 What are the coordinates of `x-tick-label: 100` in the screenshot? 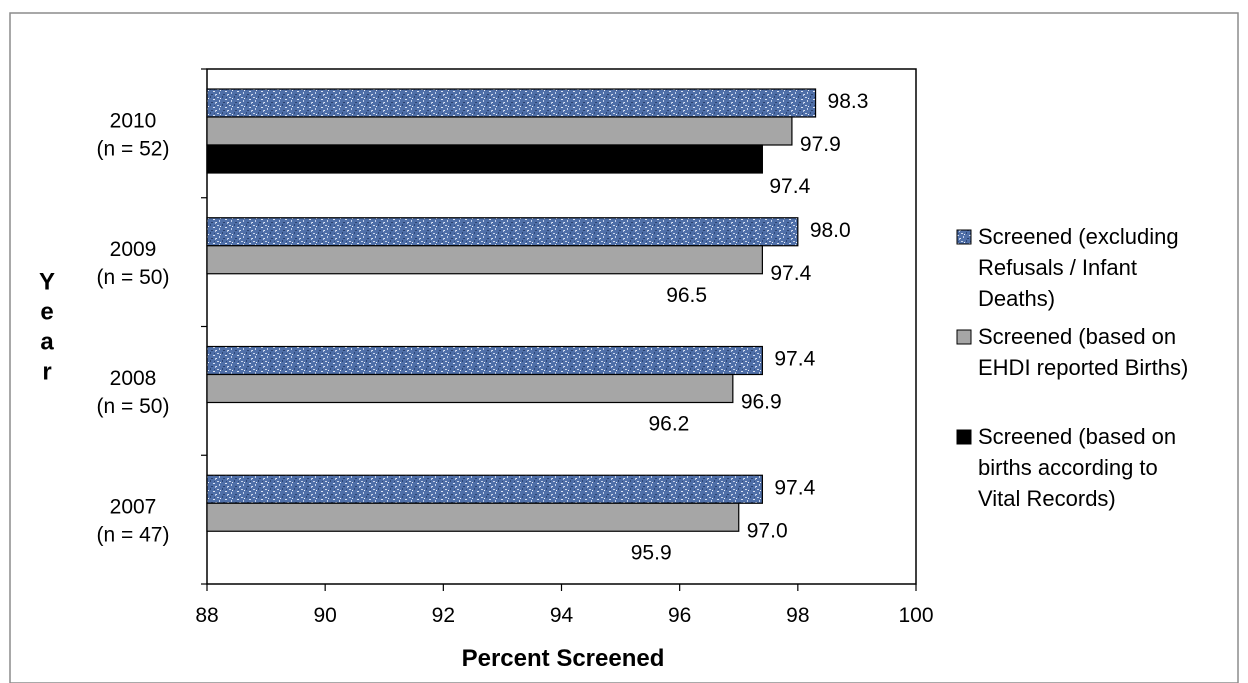 It's located at (915, 615).